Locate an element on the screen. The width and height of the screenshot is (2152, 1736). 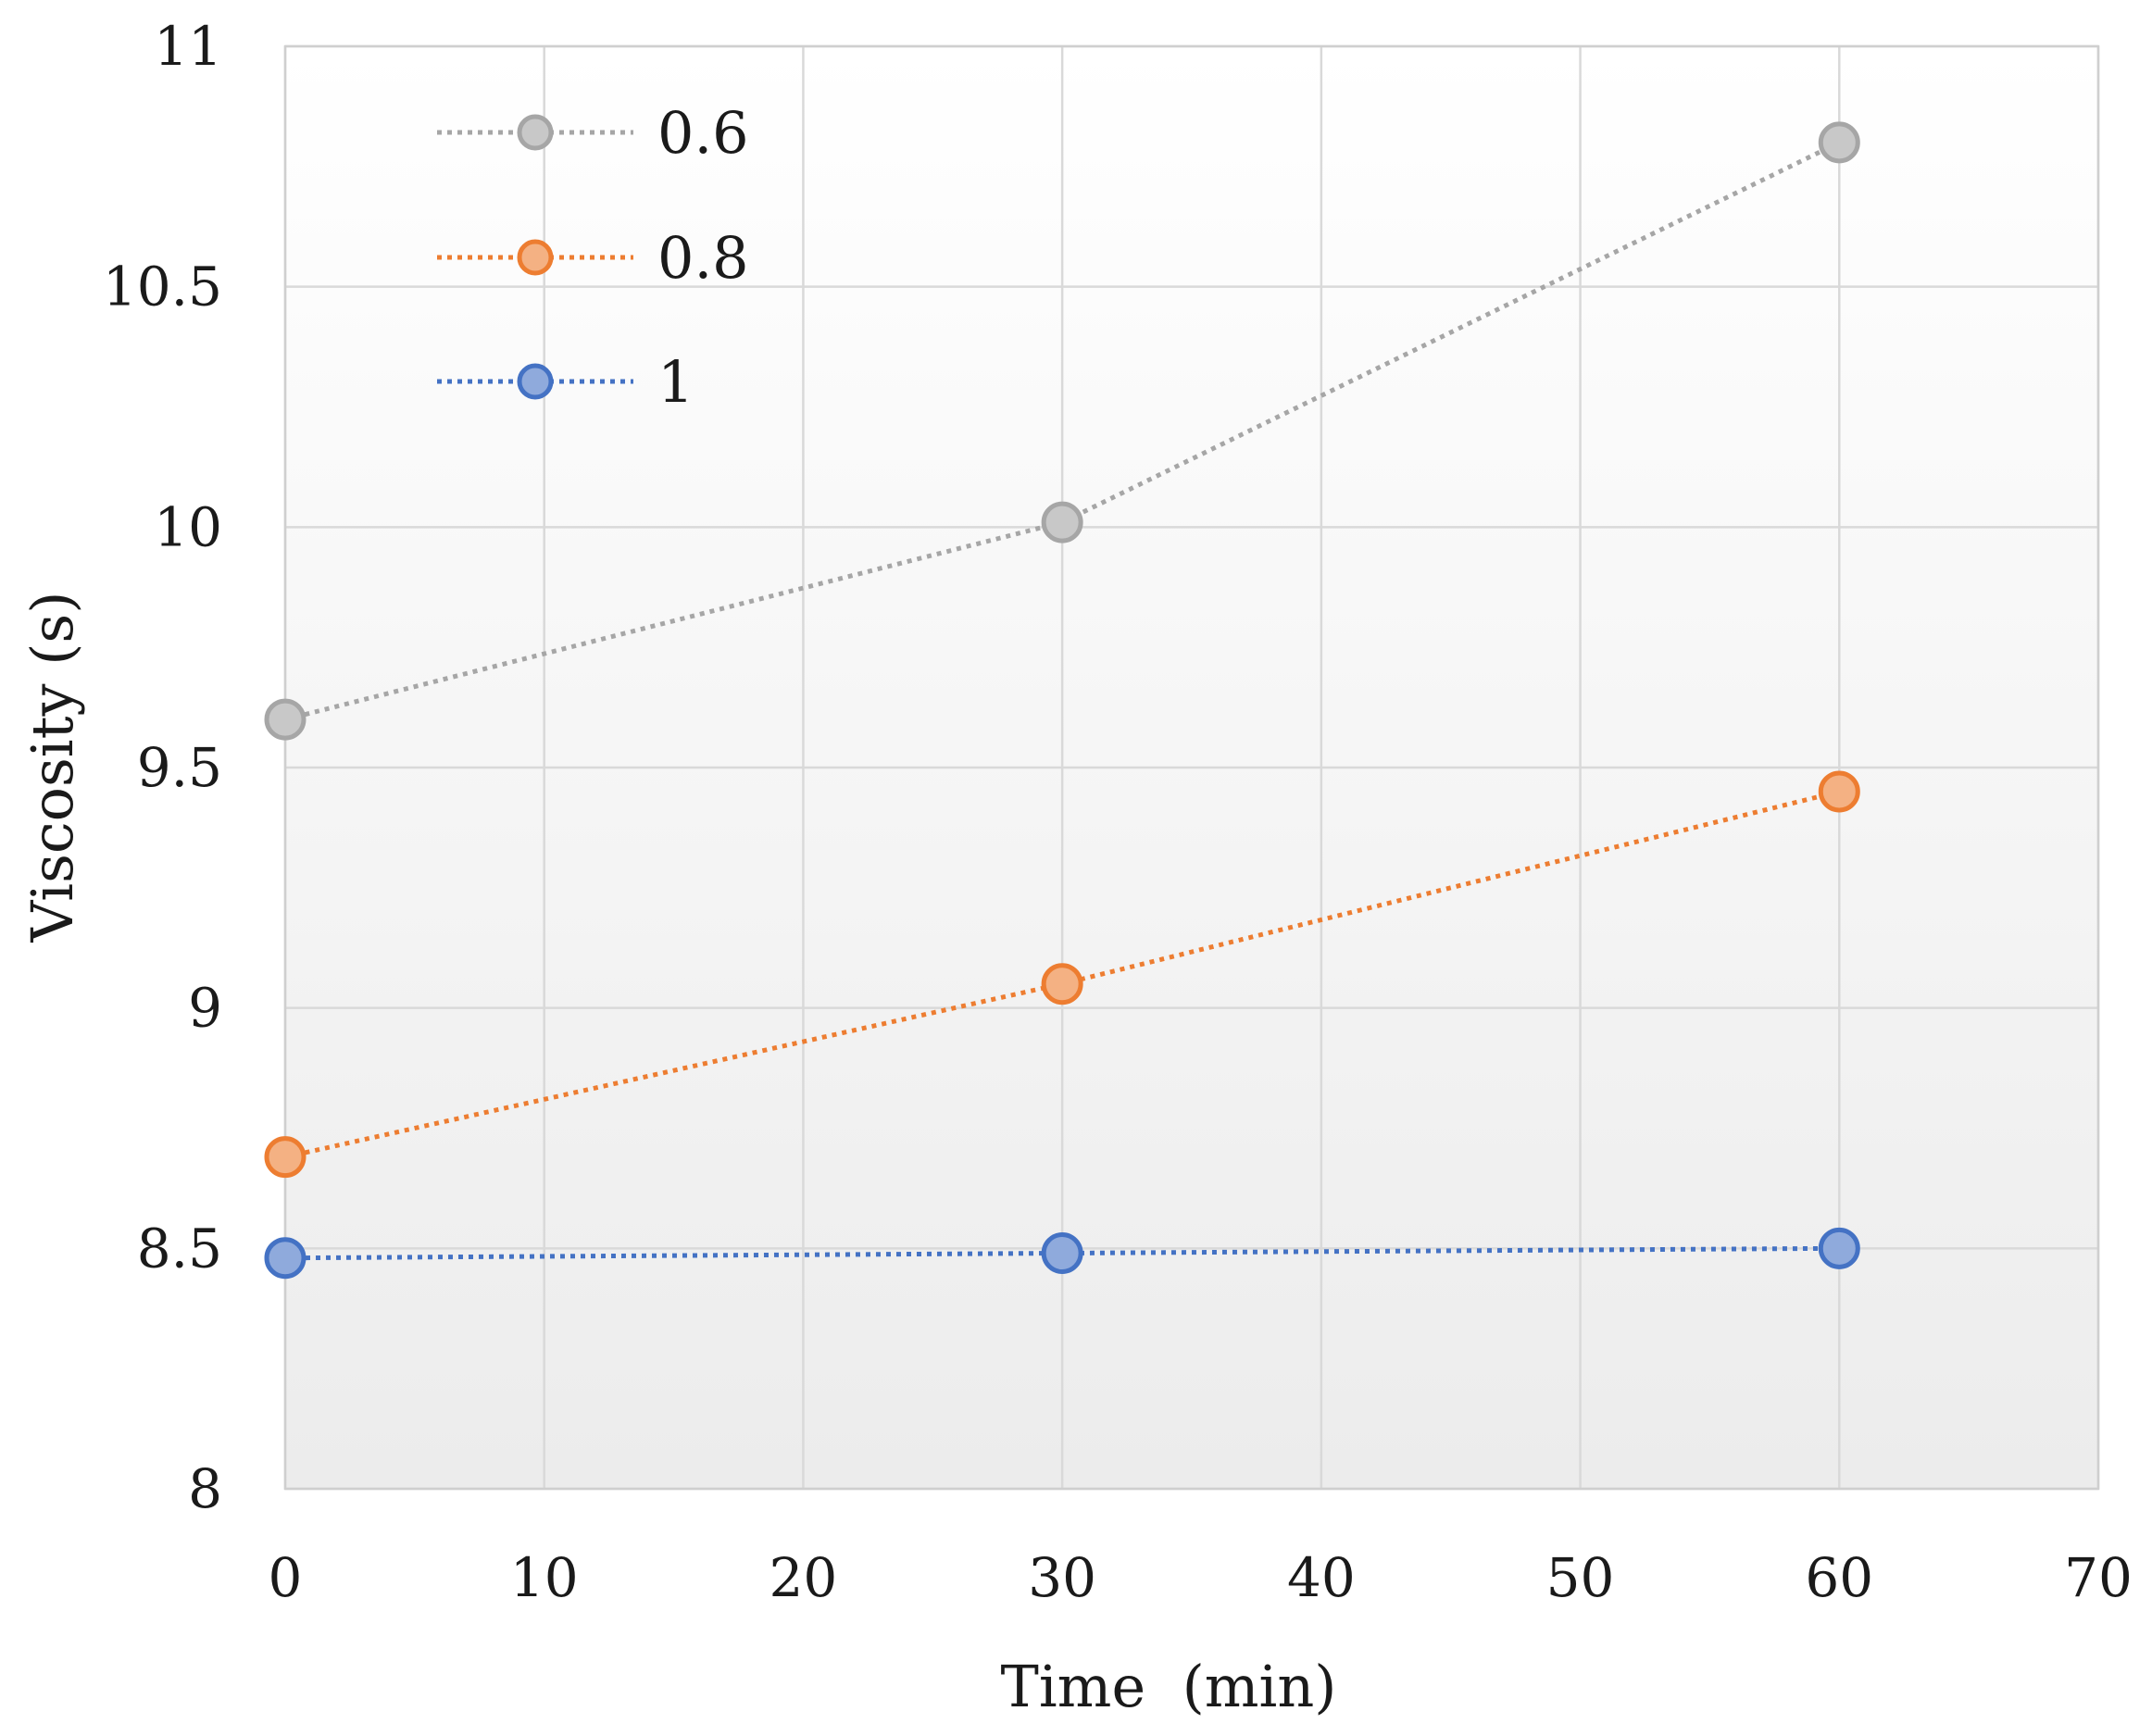
legend-item: 0.6 is located at coordinates (593, 133).